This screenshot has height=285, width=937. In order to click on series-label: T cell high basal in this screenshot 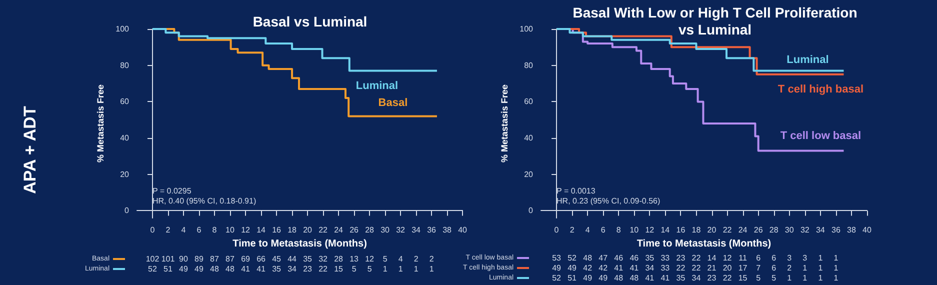, I will do `click(821, 89)`.